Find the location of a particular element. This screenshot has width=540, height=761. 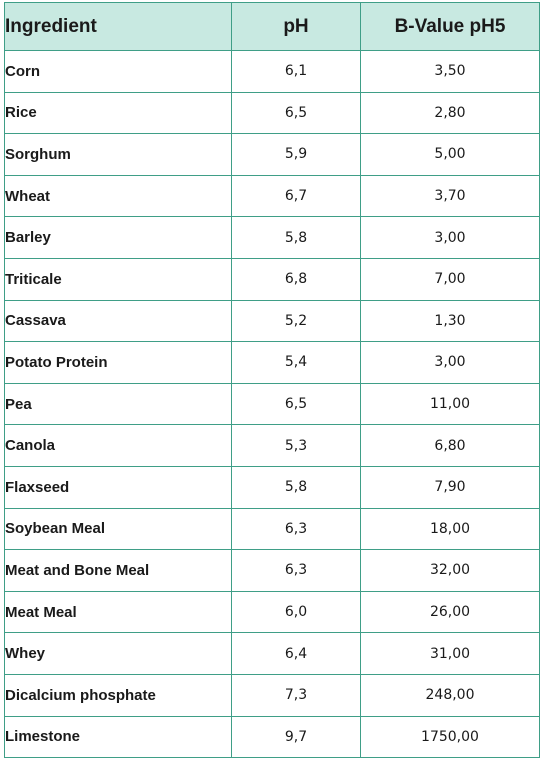

table-row: Wheat 6,7 3,70 is located at coordinates (272, 196).